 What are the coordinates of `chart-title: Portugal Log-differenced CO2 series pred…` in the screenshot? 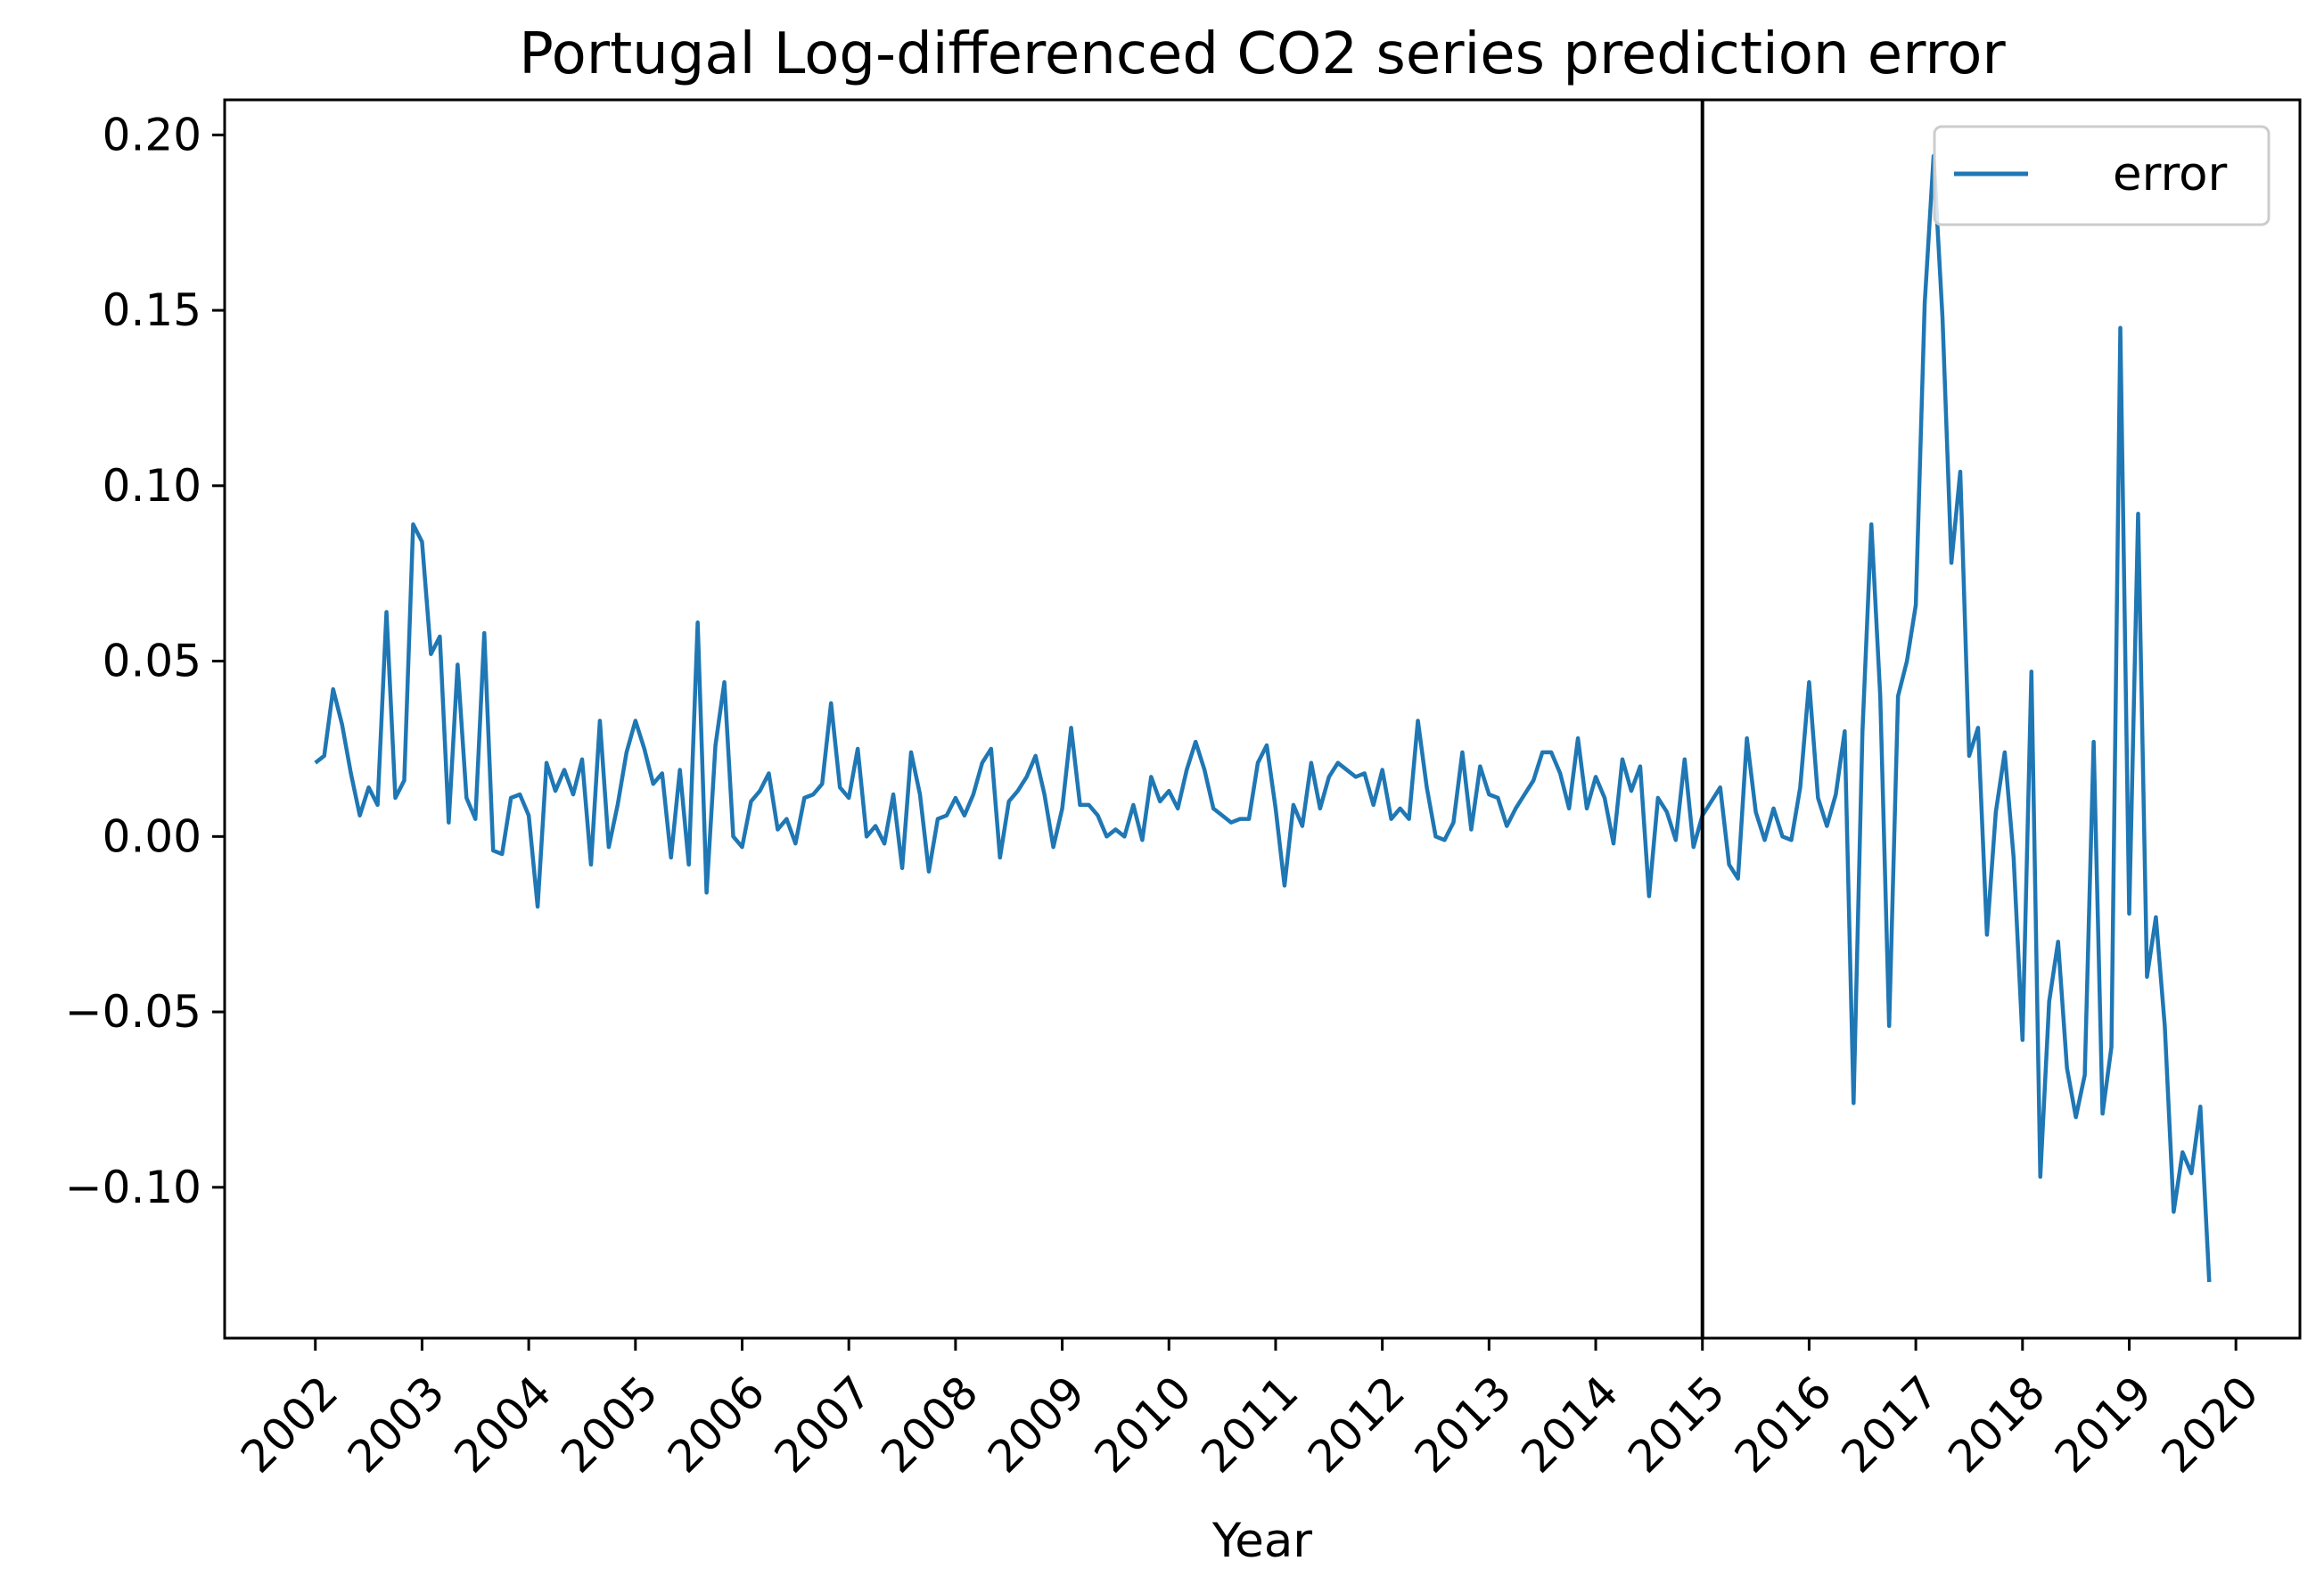 It's located at (1262, 54).